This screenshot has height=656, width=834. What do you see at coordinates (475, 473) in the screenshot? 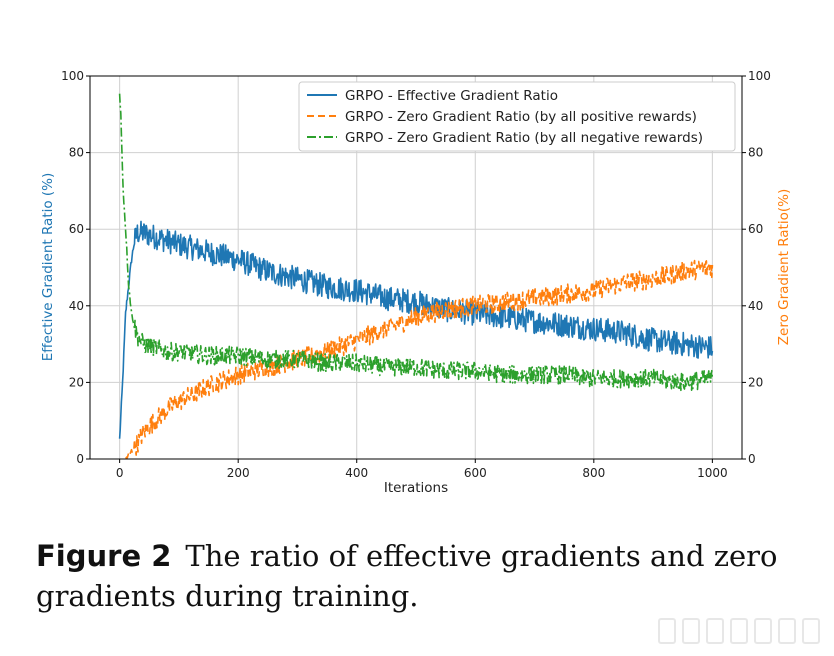
I see `x-tick-label: 600` at bounding box center [475, 473].